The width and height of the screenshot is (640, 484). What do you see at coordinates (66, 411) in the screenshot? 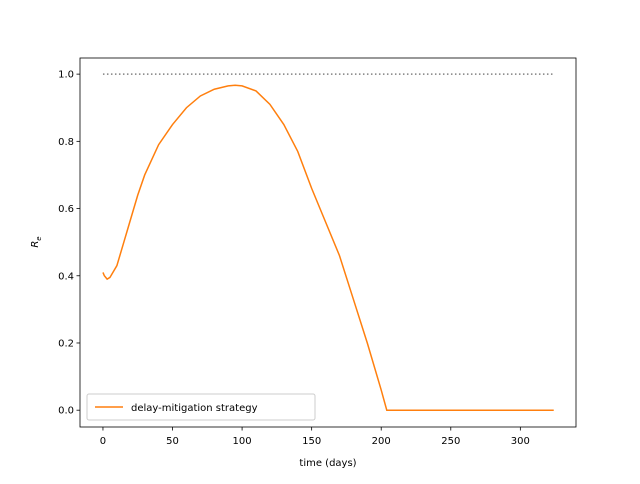
I see `y-tick-label: 0.0` at bounding box center [66, 411].